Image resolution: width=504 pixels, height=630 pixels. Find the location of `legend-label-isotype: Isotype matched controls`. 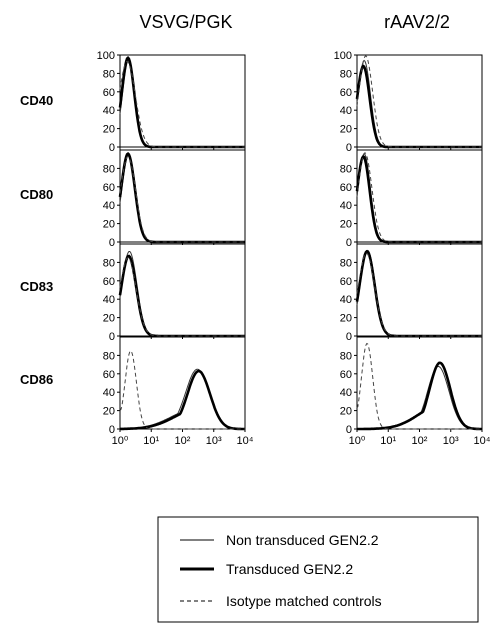

legend-label-isotype: Isotype matched controls is located at coordinates (304, 601).